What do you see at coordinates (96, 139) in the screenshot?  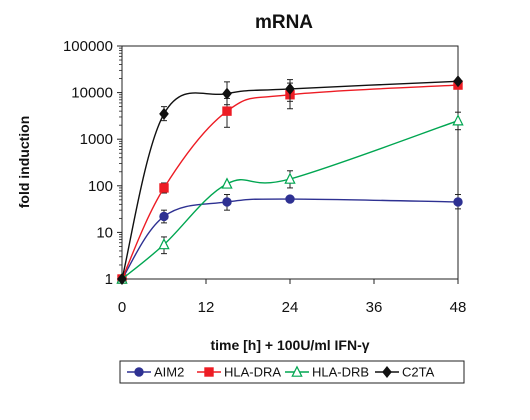 I see `y-tick-label: 1000` at bounding box center [96, 139].